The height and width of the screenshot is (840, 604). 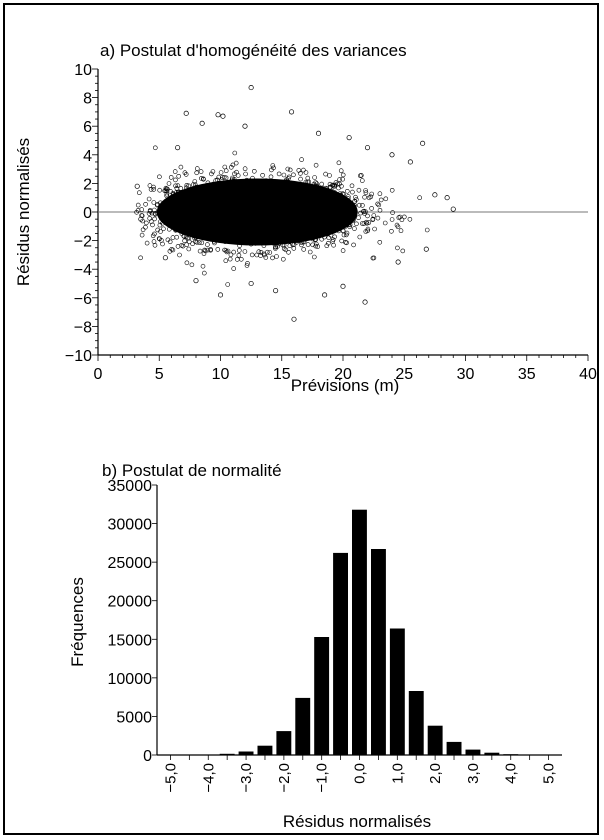 What do you see at coordinates (130, 640) in the screenshot?
I see `histogram-y-tick-label: 15000` at bounding box center [130, 640].